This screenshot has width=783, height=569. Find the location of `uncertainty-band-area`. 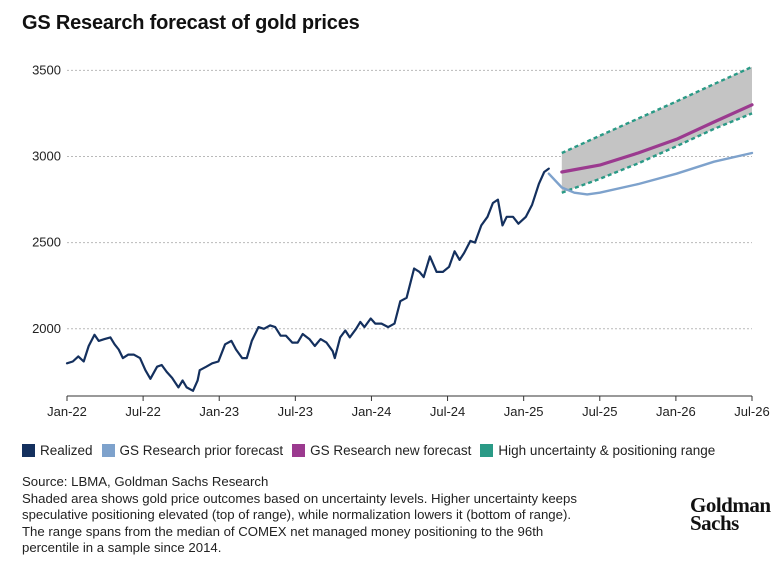

uncertainty-band-area is located at coordinates (656, 129).